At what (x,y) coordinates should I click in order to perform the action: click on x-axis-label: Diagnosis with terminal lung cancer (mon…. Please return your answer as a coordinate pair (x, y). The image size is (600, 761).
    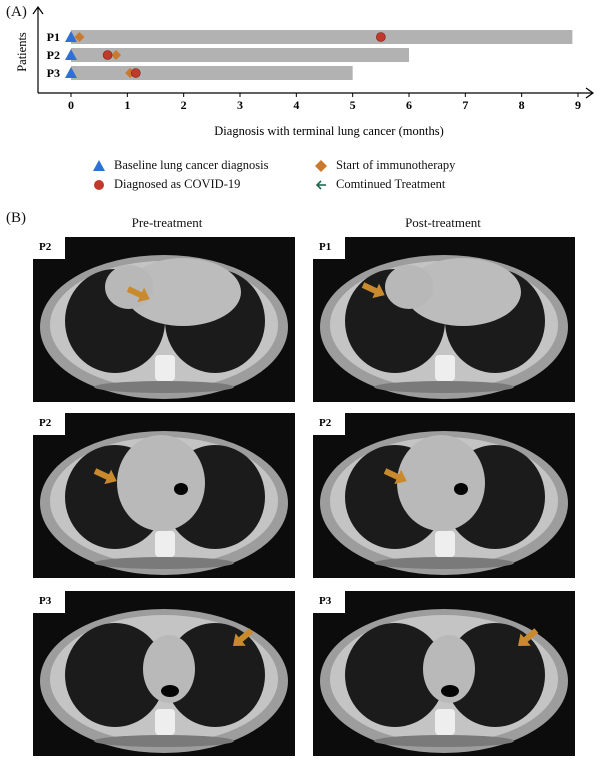
    Looking at the image, I should click on (328, 131).